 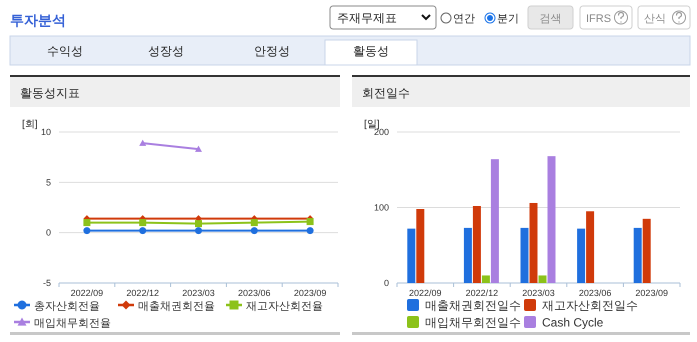 What do you see at coordinates (573, 323) in the screenshot?
I see `legend-label: Cash Cycle` at bounding box center [573, 323].